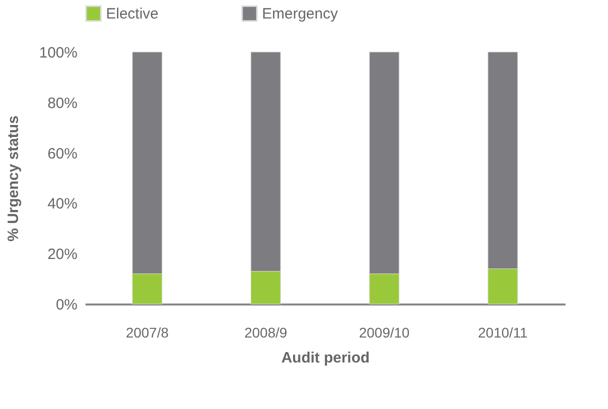 This screenshot has height=409, width=608. Describe the element at coordinates (147, 332) in the screenshot. I see `x-tick-label: 2007/8` at that location.